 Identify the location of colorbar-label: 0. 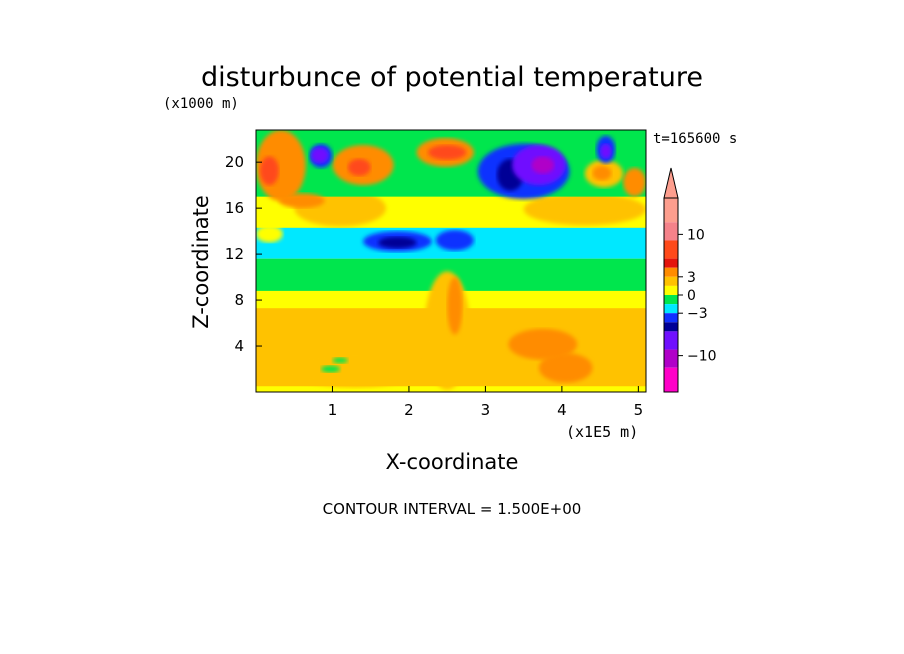
(691, 296).